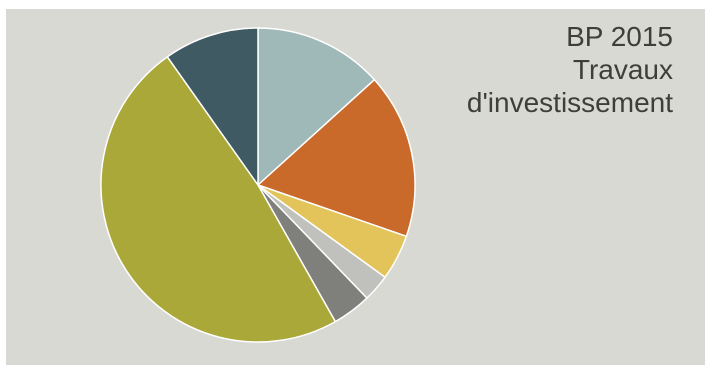 The height and width of the screenshot is (371, 711). I want to click on chart-title-line-1: BP 2015, so click(619, 36).